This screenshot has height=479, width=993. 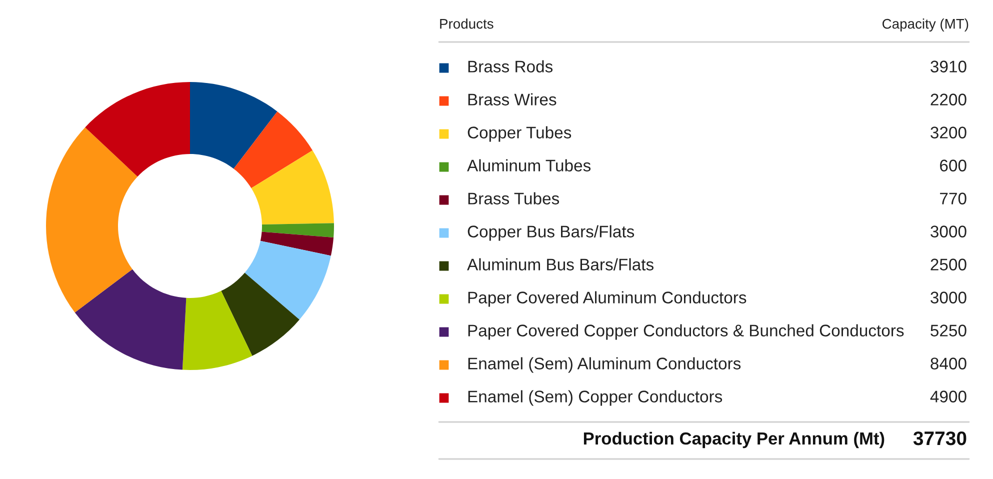 What do you see at coordinates (529, 165) in the screenshot?
I see `legend-label: Aluminum Tubes` at bounding box center [529, 165].